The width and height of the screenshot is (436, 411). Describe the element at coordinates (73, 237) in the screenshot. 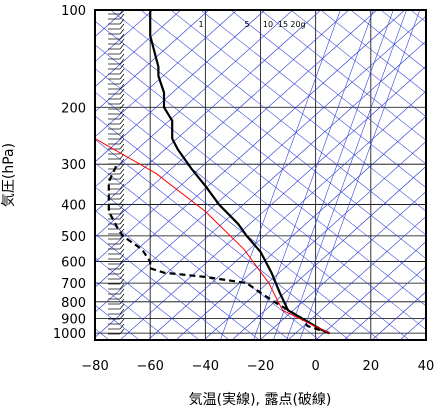

I see `y-tick-label: 500` at that location.